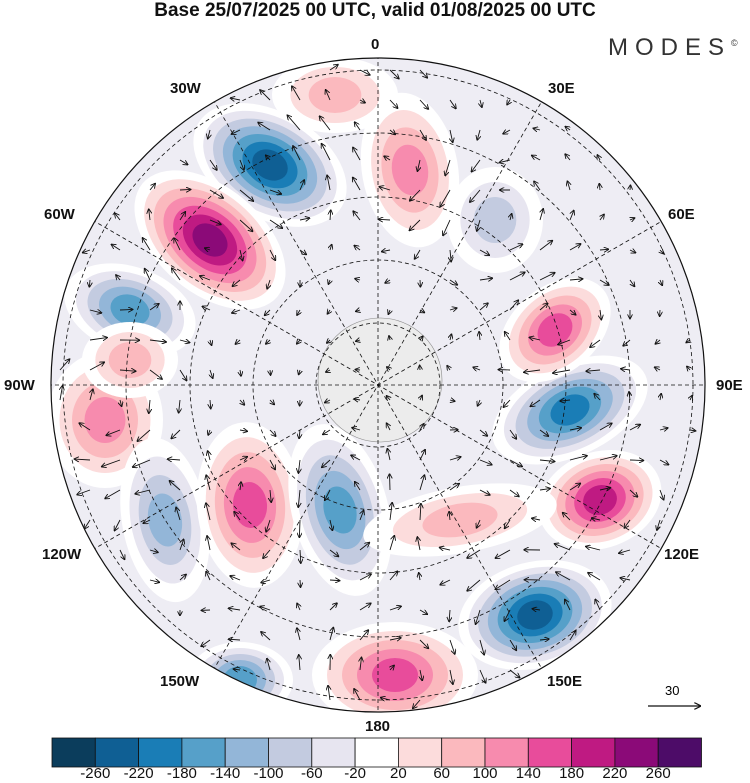 Image resolution: width=750 pixels, height=783 pixels. Describe the element at coordinates (528, 773) in the screenshot. I see `colorbar-label: 140` at that location.